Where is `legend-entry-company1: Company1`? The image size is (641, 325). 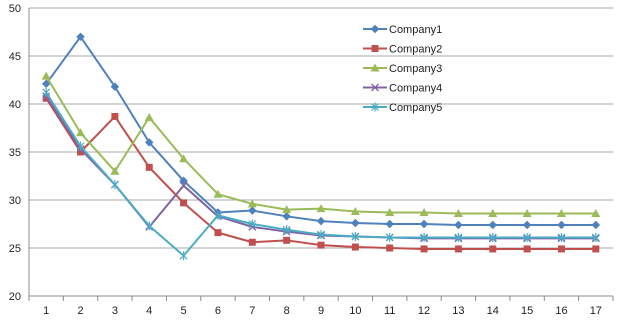
legend-entry-company1: Company1 is located at coordinates (402, 30).